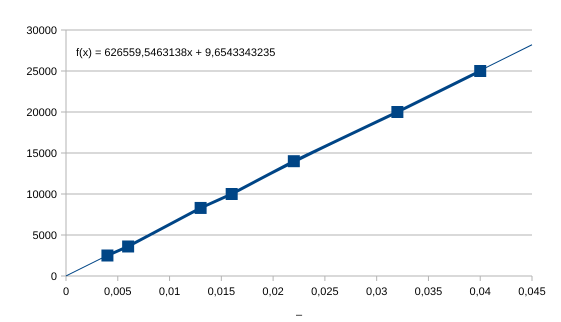 The image size is (561, 322). What do you see at coordinates (377, 292) in the screenshot?
I see `x-tick-label: 0,03` at bounding box center [377, 292].